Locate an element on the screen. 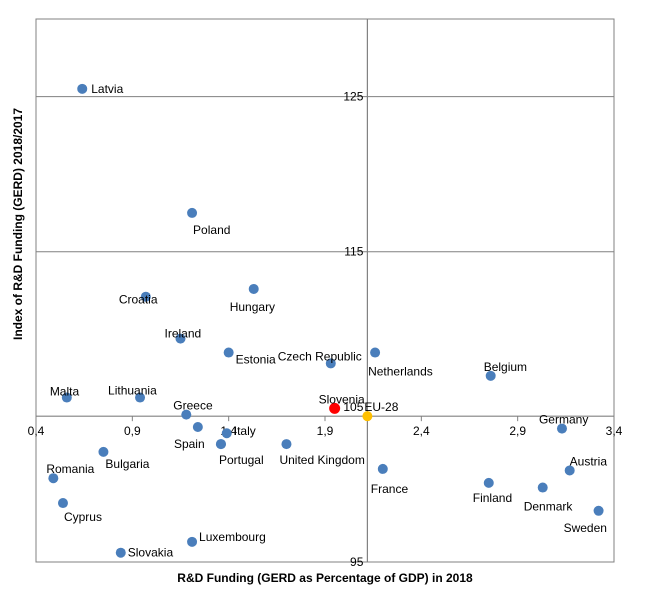  estonia-point is located at coordinates (228, 352).